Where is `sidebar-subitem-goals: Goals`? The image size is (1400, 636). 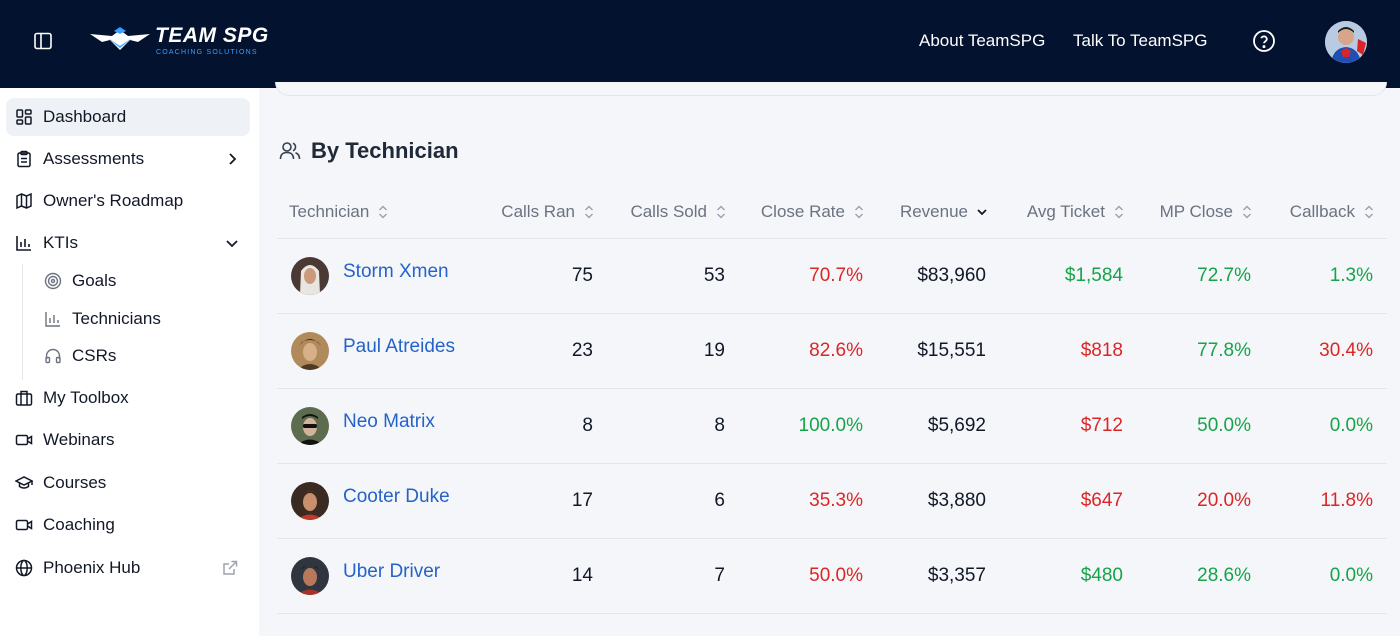 sidebar-subitem-goals: Goals is located at coordinates (136, 281).